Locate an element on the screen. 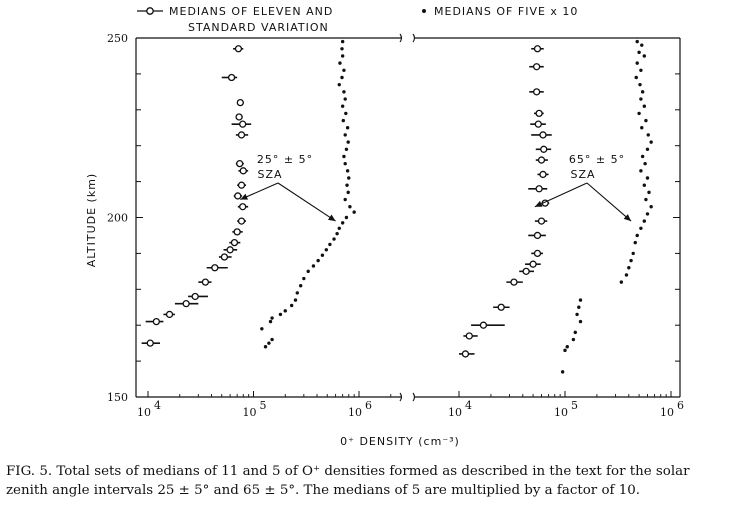  left-panel-five-markers is located at coordinates (308, 194).